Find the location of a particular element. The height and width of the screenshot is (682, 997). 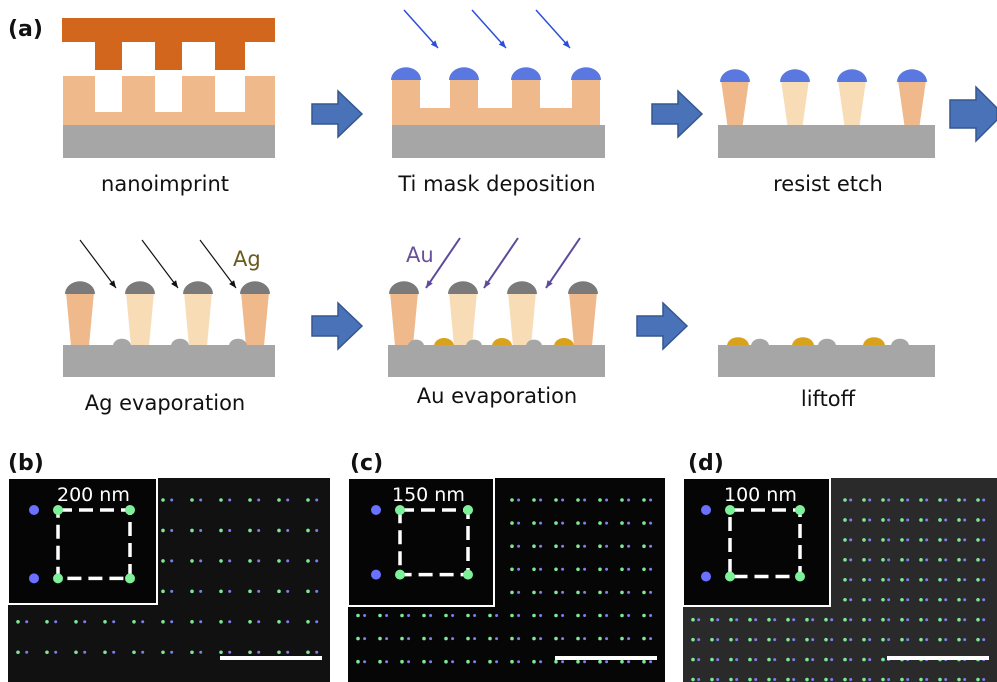

panel-label: (a) is located at coordinates (25, 29).